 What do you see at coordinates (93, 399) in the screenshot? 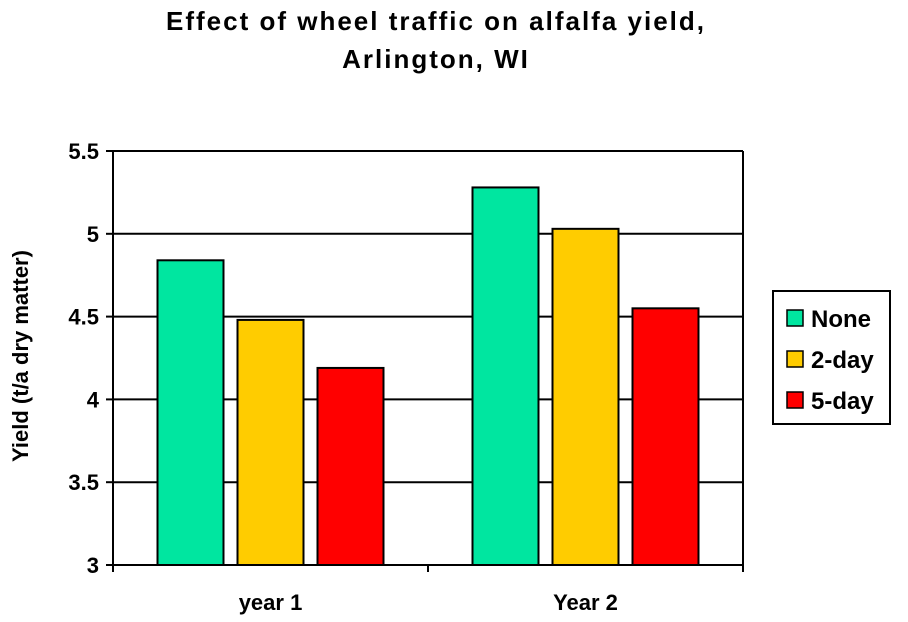
I see `y-tick-label: 4` at bounding box center [93, 399].